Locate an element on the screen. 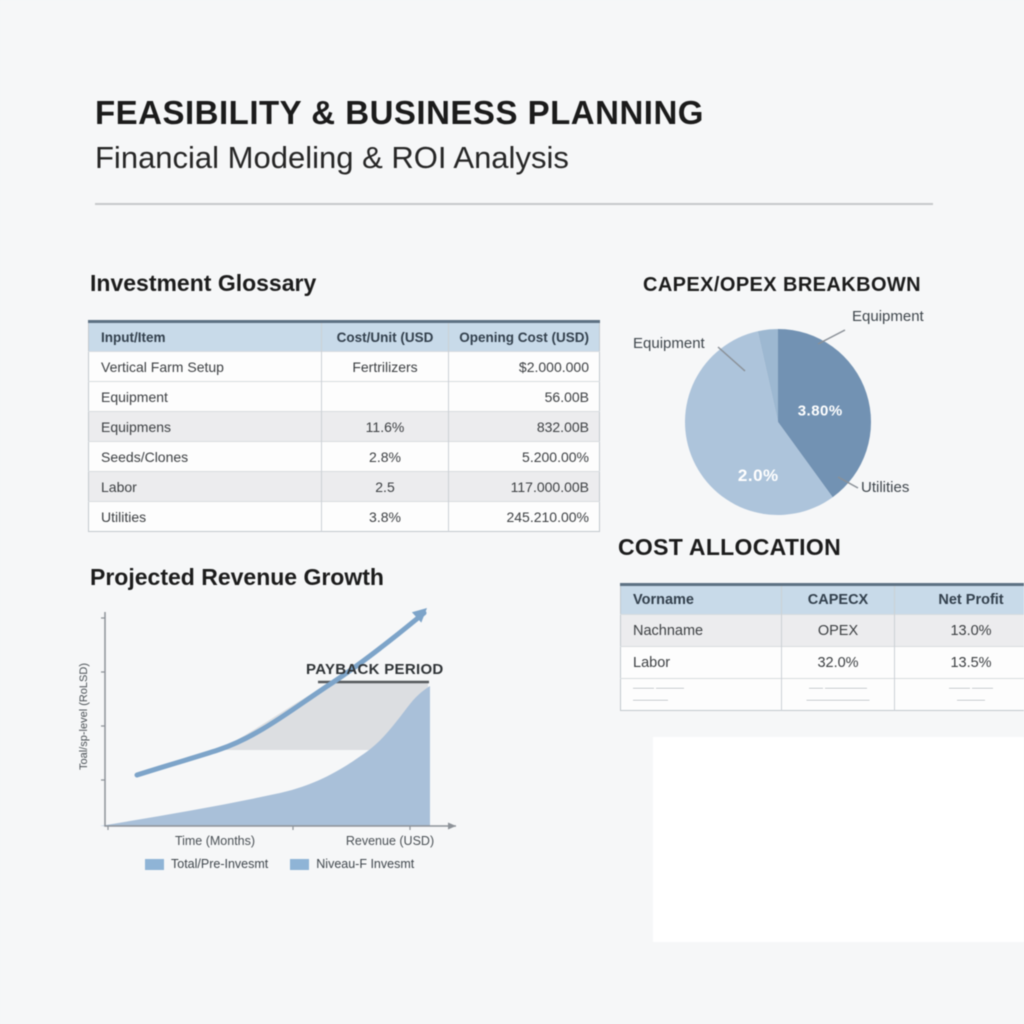 The height and width of the screenshot is (1024, 1024). allocation-heading: COST ALLOCATION is located at coordinates (729, 547).